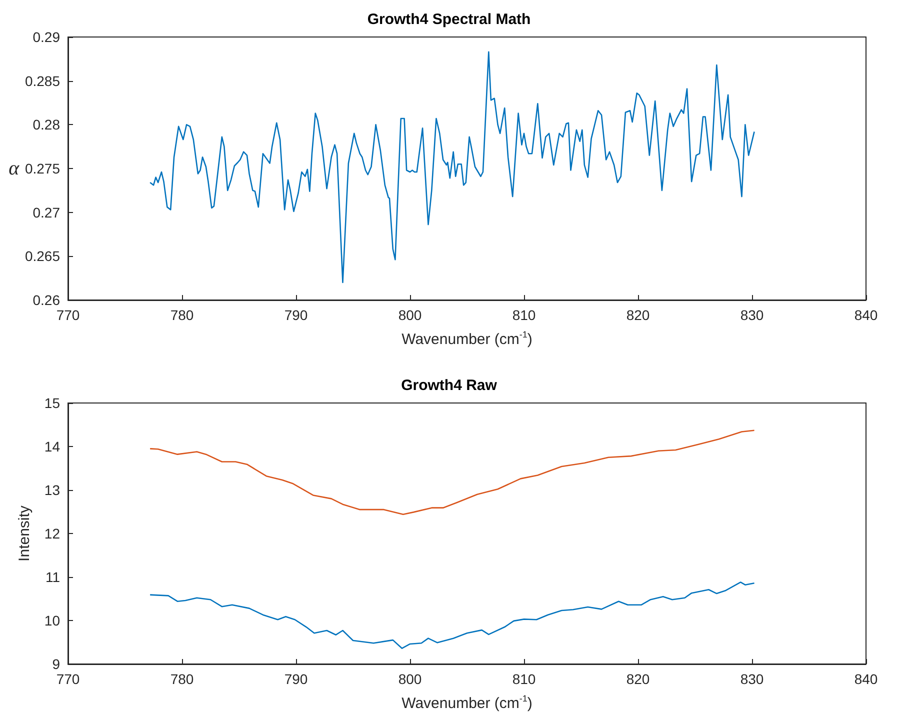 This screenshot has width=898, height=723. What do you see at coordinates (46, 212) in the screenshot?
I see `y-tick-label: 0.27` at bounding box center [46, 212].